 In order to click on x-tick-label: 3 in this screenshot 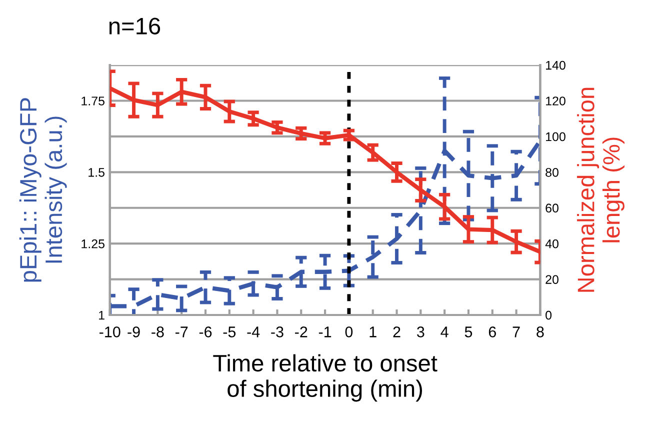, I will do `click(420, 332)`.